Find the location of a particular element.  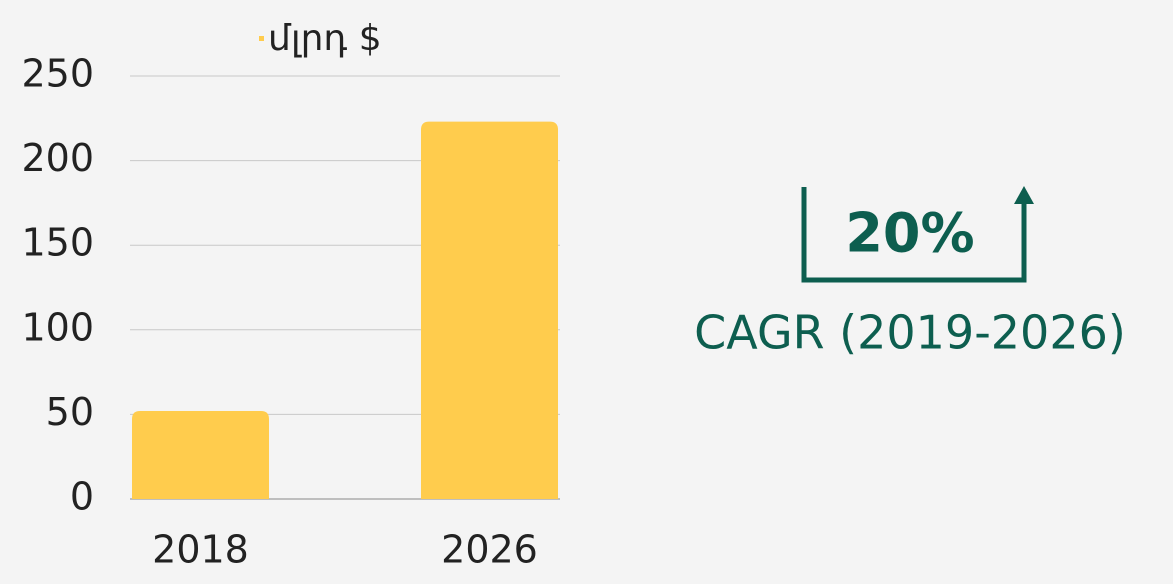

cagr-bracket is located at coordinates (917, 234).